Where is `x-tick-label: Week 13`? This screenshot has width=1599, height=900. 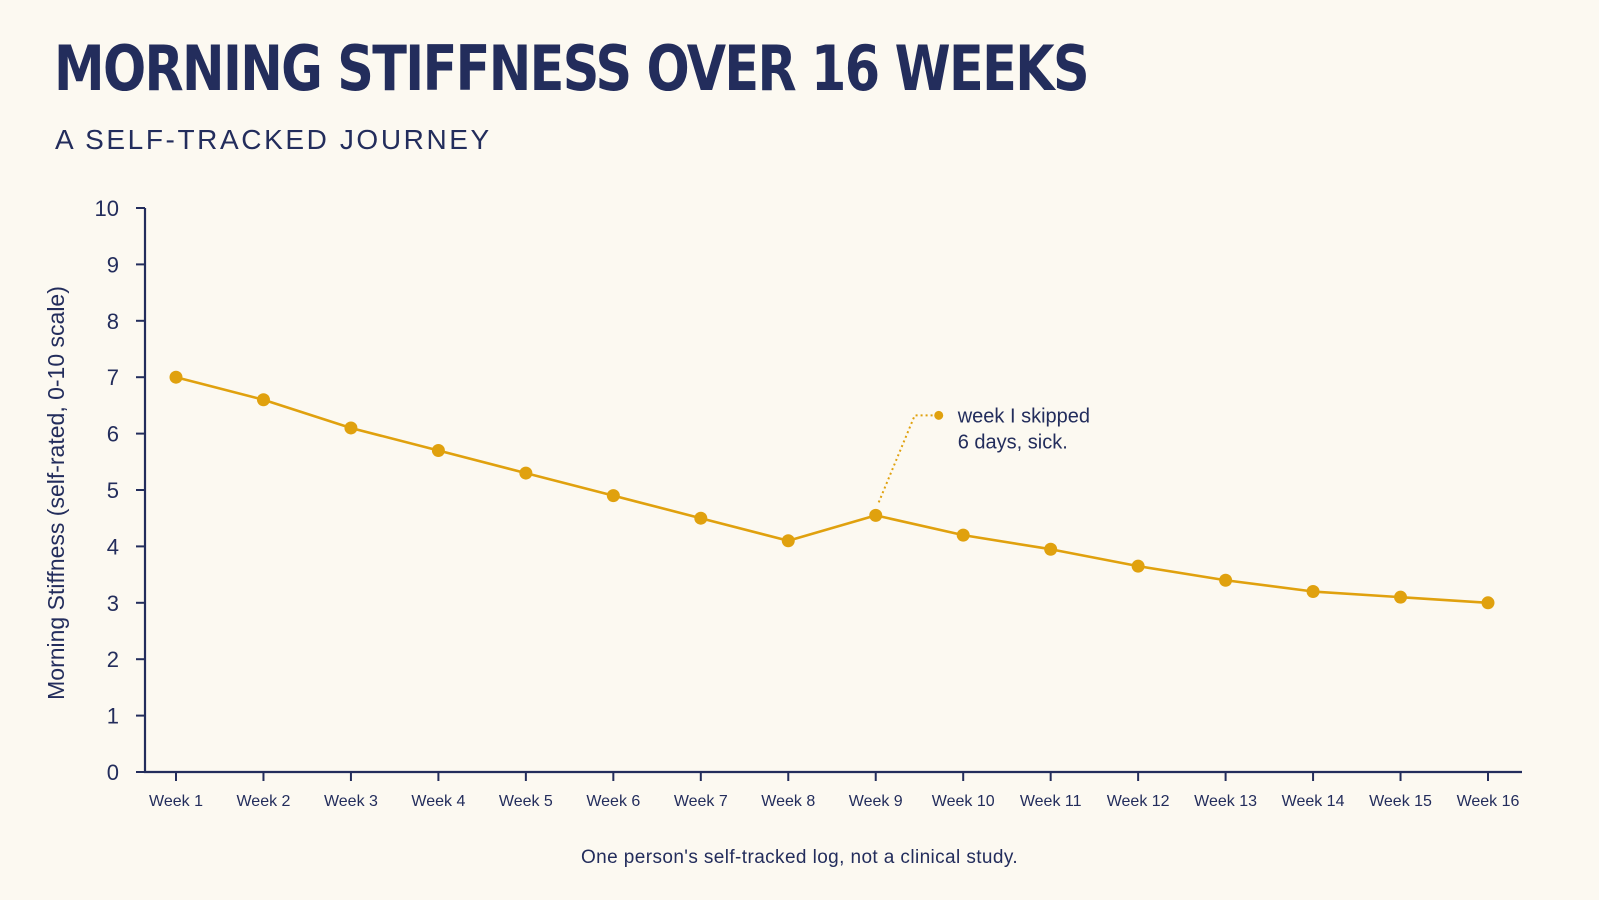 x-tick-label: Week 13 is located at coordinates (1225, 801).